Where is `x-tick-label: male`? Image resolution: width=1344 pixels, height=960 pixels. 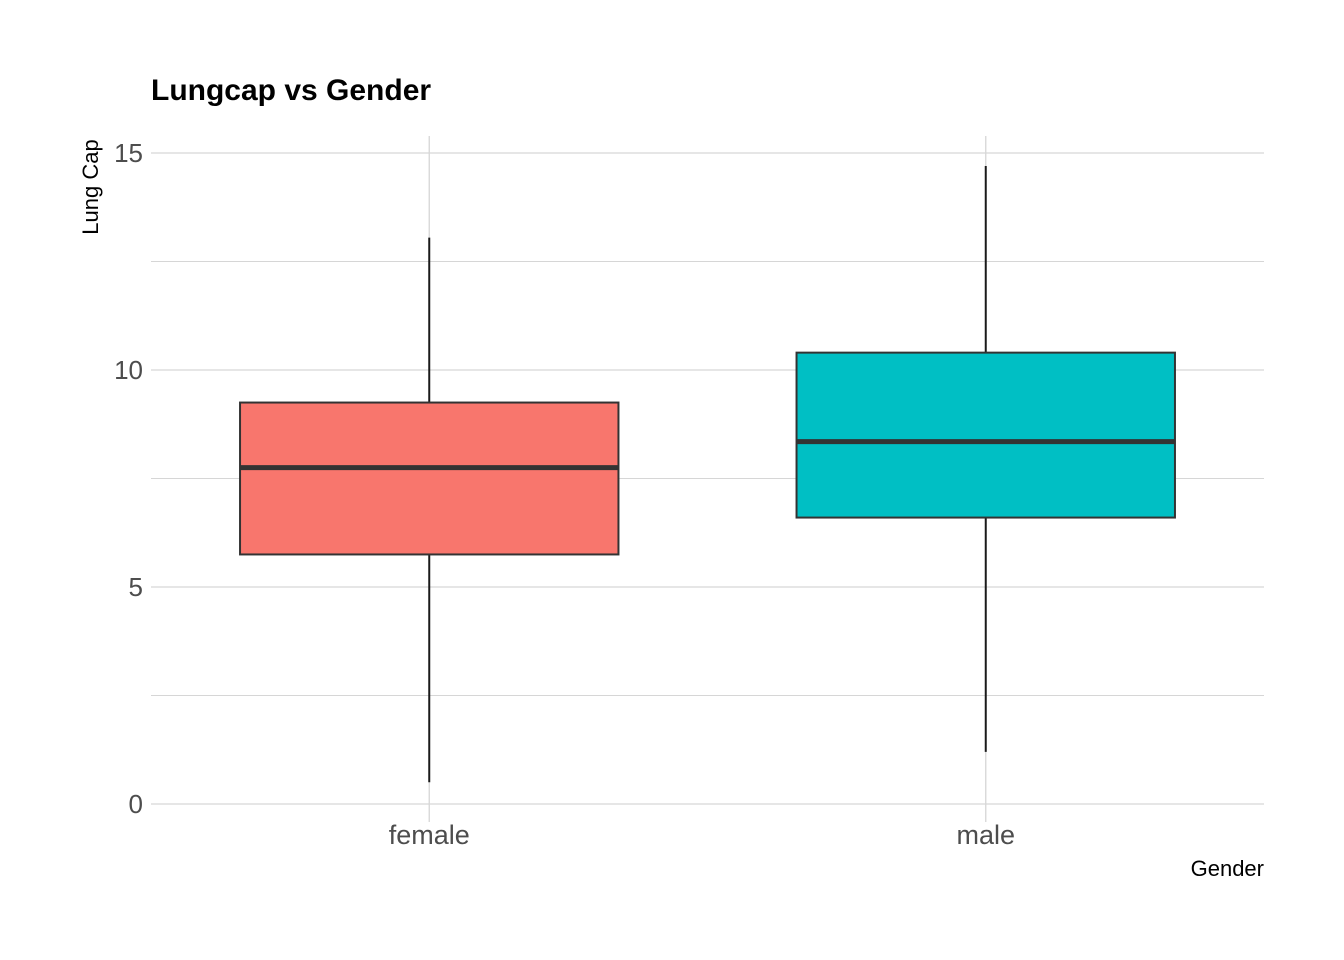
x-tick-label: male is located at coordinates (985, 835).